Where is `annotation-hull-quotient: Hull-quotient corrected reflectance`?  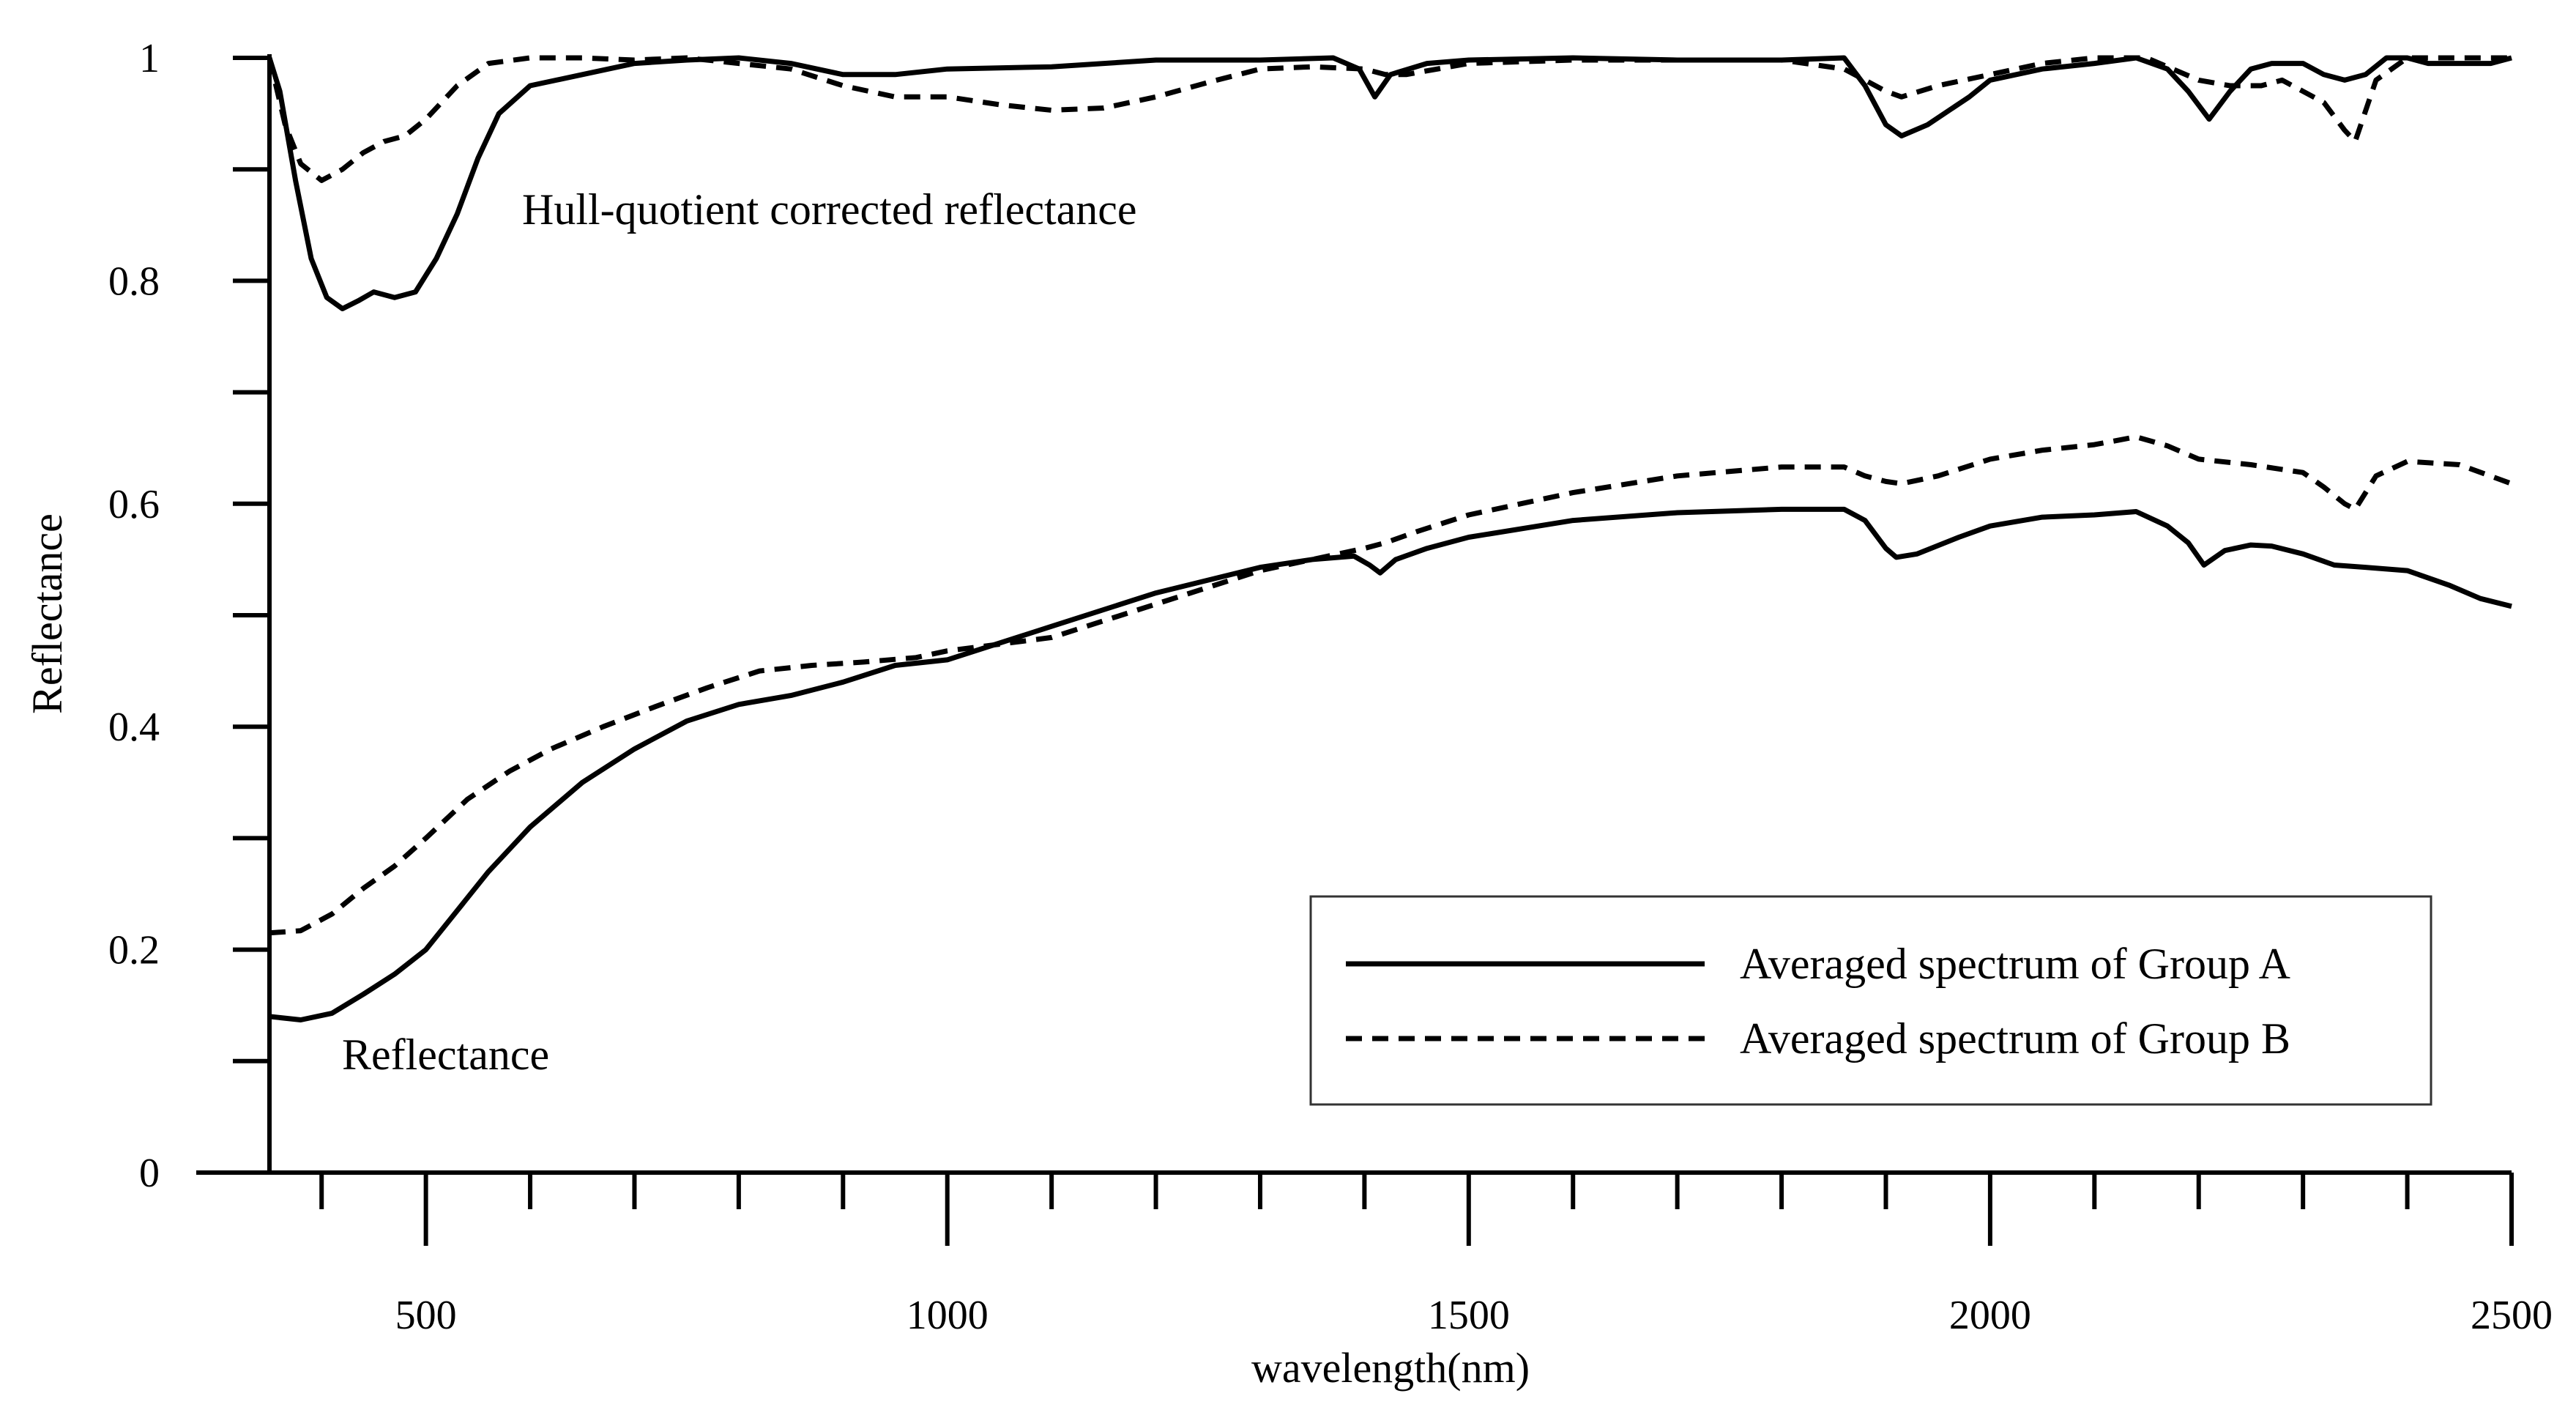 annotation-hull-quotient: Hull-quotient corrected reflectance is located at coordinates (829, 209).